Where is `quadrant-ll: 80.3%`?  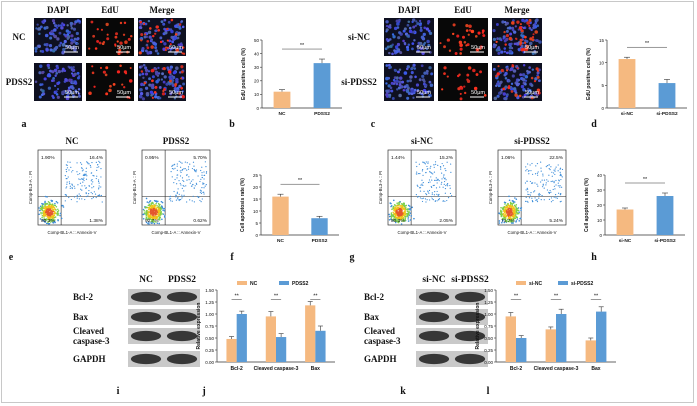
quadrant-ll: 80.3% is located at coordinates (398, 221).